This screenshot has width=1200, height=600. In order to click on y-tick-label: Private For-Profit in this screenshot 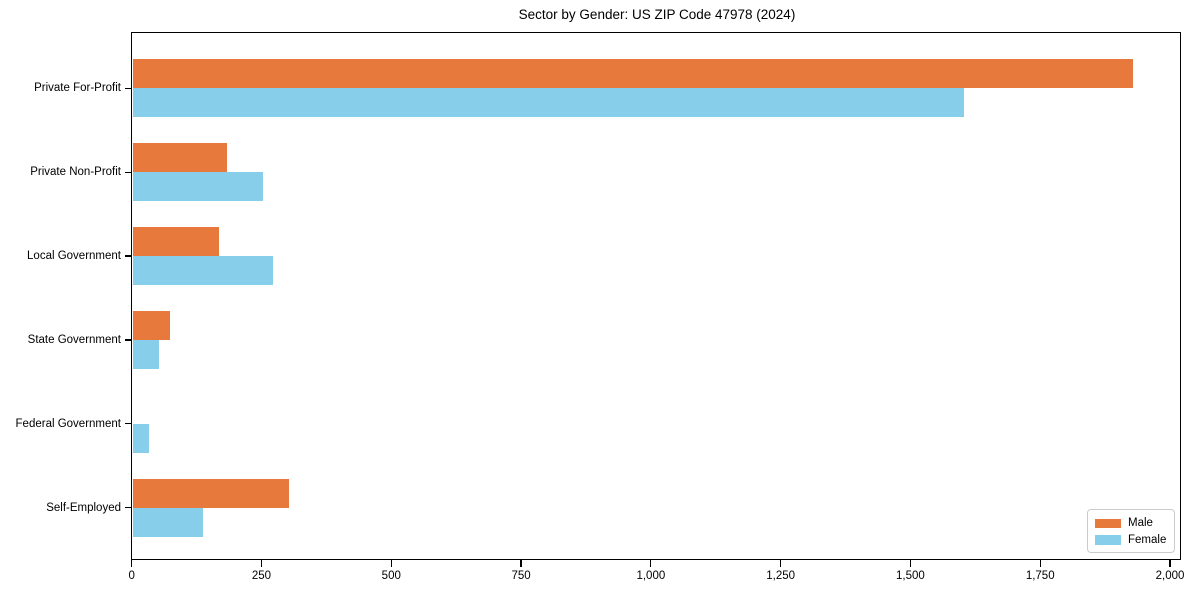, I will do `click(77, 88)`.